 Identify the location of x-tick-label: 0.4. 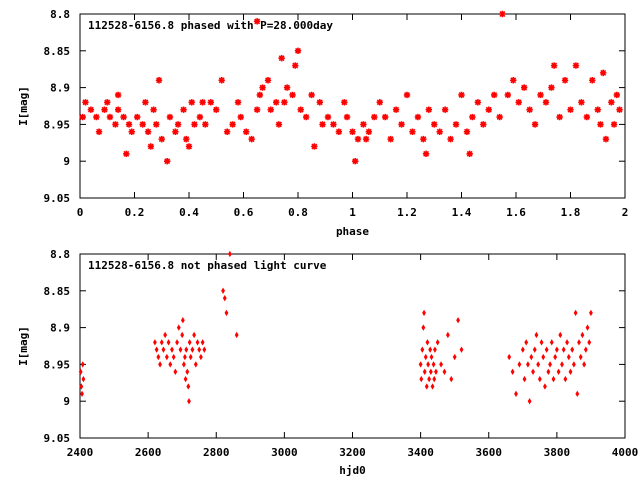
(189, 212).